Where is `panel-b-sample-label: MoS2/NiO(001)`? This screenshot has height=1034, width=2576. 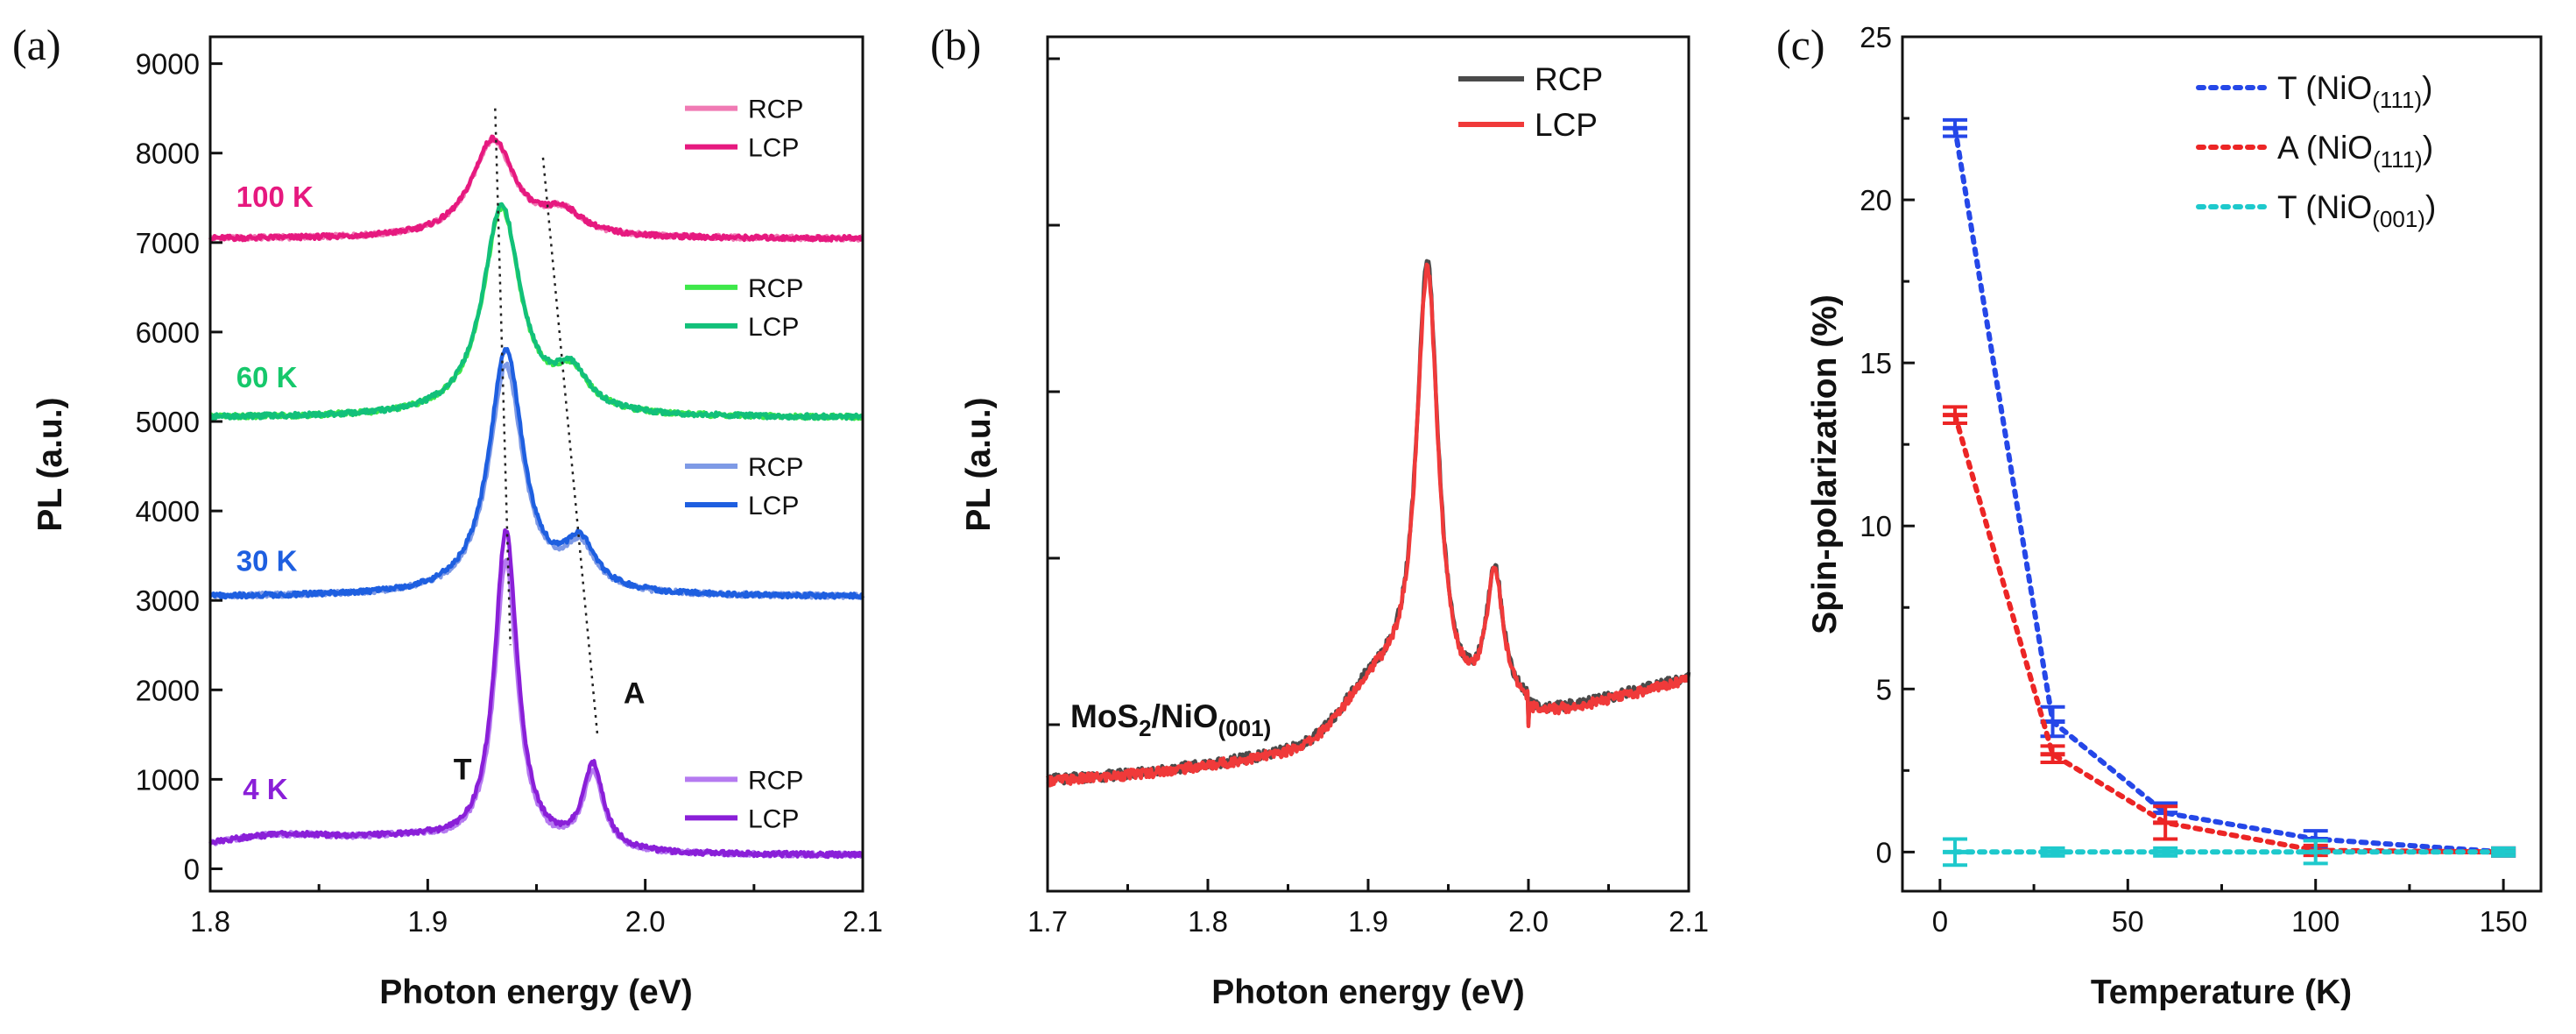 panel-b-sample-label: MoS2/NiO(001) is located at coordinates (1170, 719).